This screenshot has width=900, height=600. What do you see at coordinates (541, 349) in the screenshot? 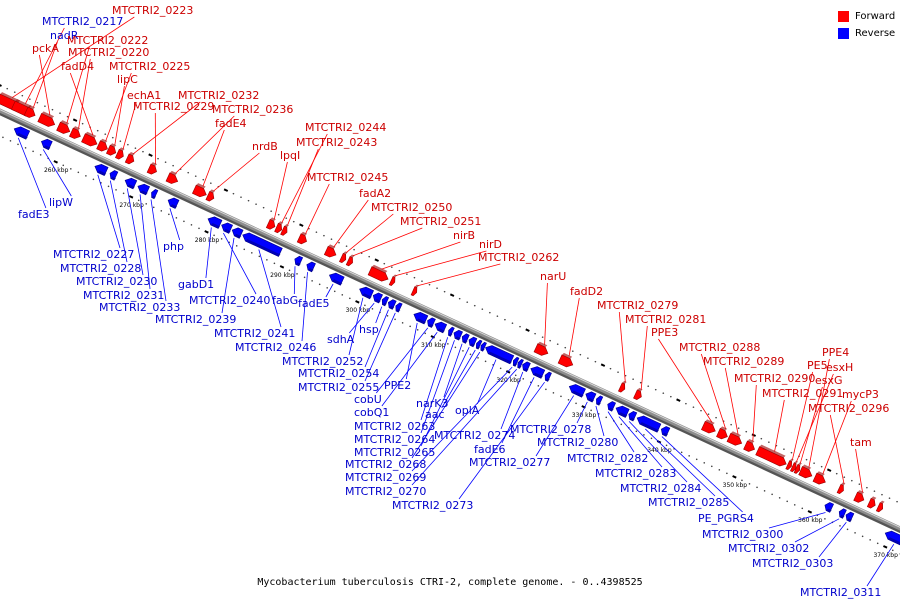
I see `gene-narU` at bounding box center [541, 349].